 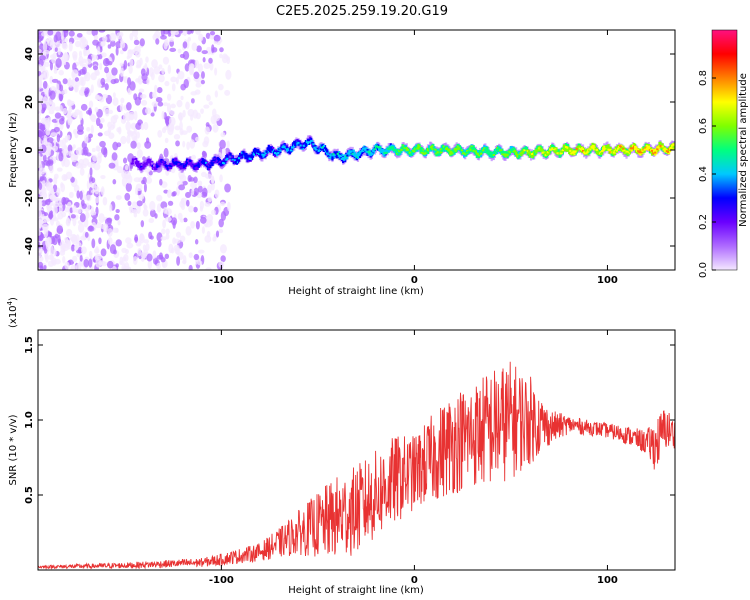 I want to click on colorbar-frame, so click(x=724, y=150).